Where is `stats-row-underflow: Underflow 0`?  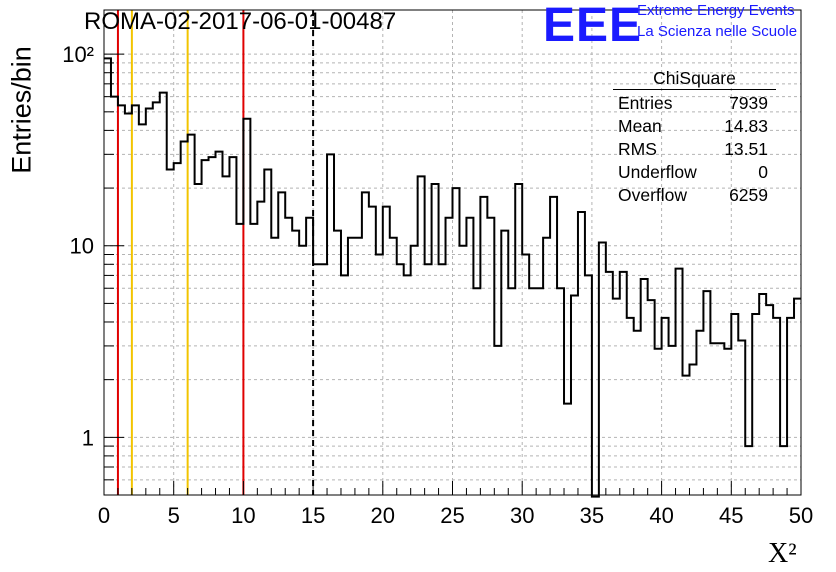
stats-row-underflow: Underflow 0 is located at coordinates (695, 172).